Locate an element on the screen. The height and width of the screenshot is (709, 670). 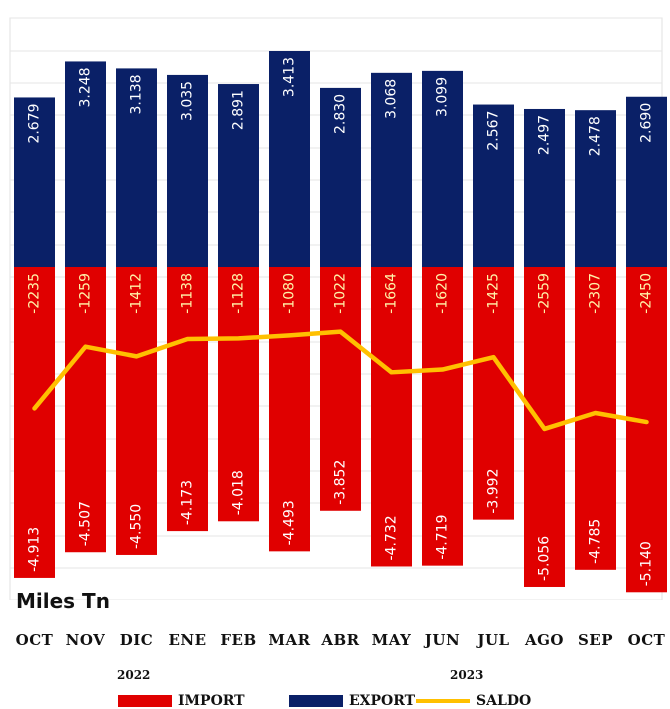
legend-label-saldo: SALDO is located at coordinates (504, 701).